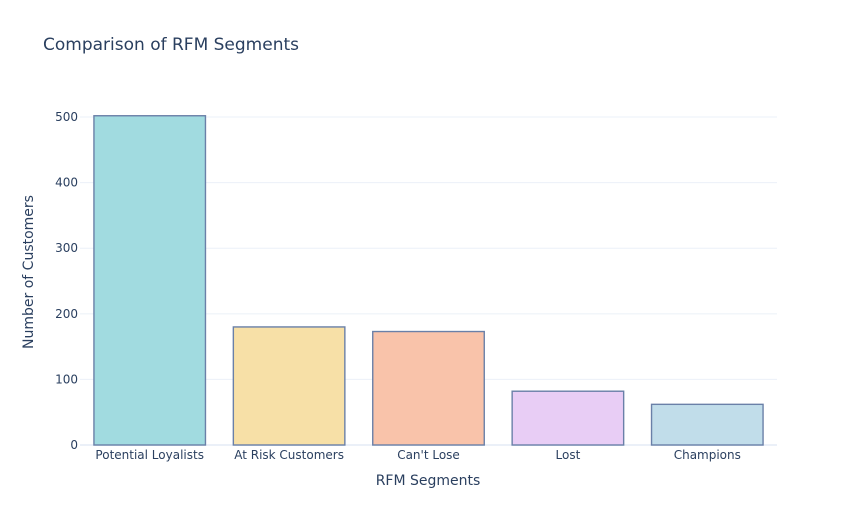  What do you see at coordinates (149, 455) in the screenshot?
I see `x-tick-label: Potential Loyalists` at bounding box center [149, 455].